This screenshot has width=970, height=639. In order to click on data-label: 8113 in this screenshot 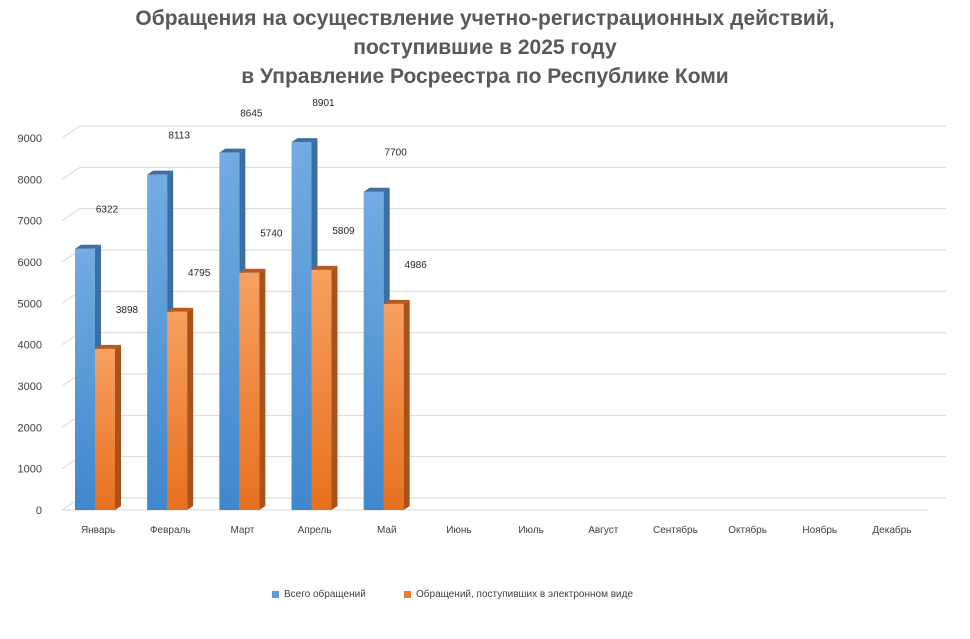, I will do `click(179, 136)`.